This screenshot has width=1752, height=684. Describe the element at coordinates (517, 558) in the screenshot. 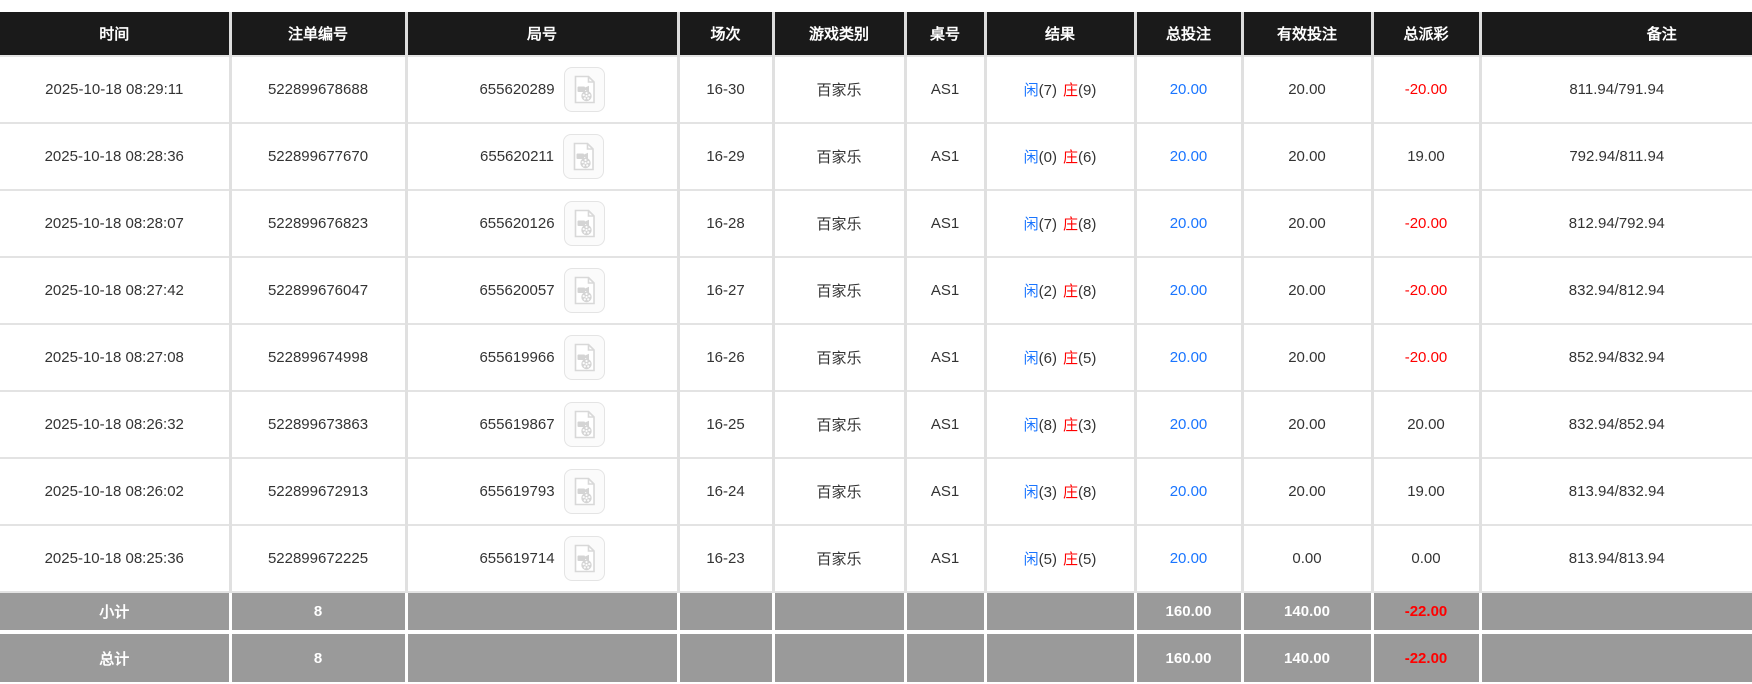

I see `round-number: 655619714` at that location.